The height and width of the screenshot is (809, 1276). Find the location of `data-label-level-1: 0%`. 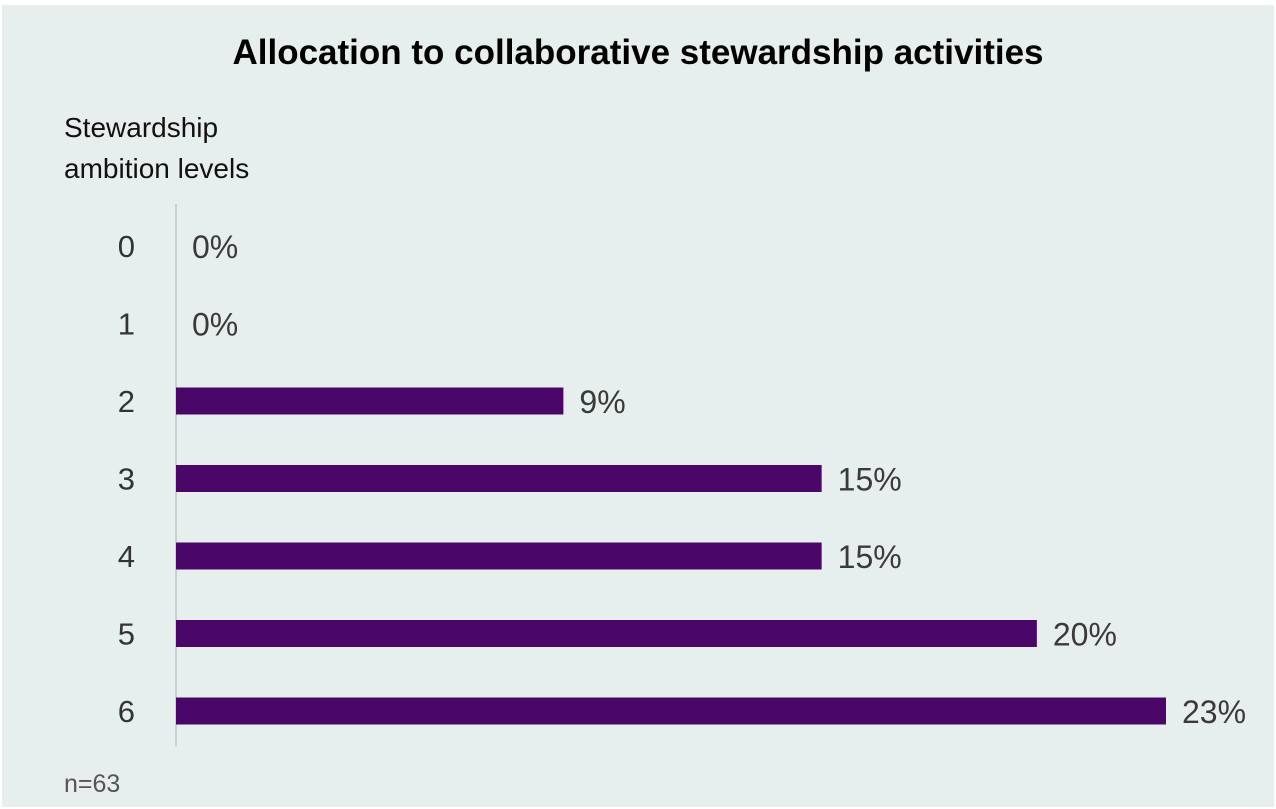

data-label-level-1: 0% is located at coordinates (215, 325).